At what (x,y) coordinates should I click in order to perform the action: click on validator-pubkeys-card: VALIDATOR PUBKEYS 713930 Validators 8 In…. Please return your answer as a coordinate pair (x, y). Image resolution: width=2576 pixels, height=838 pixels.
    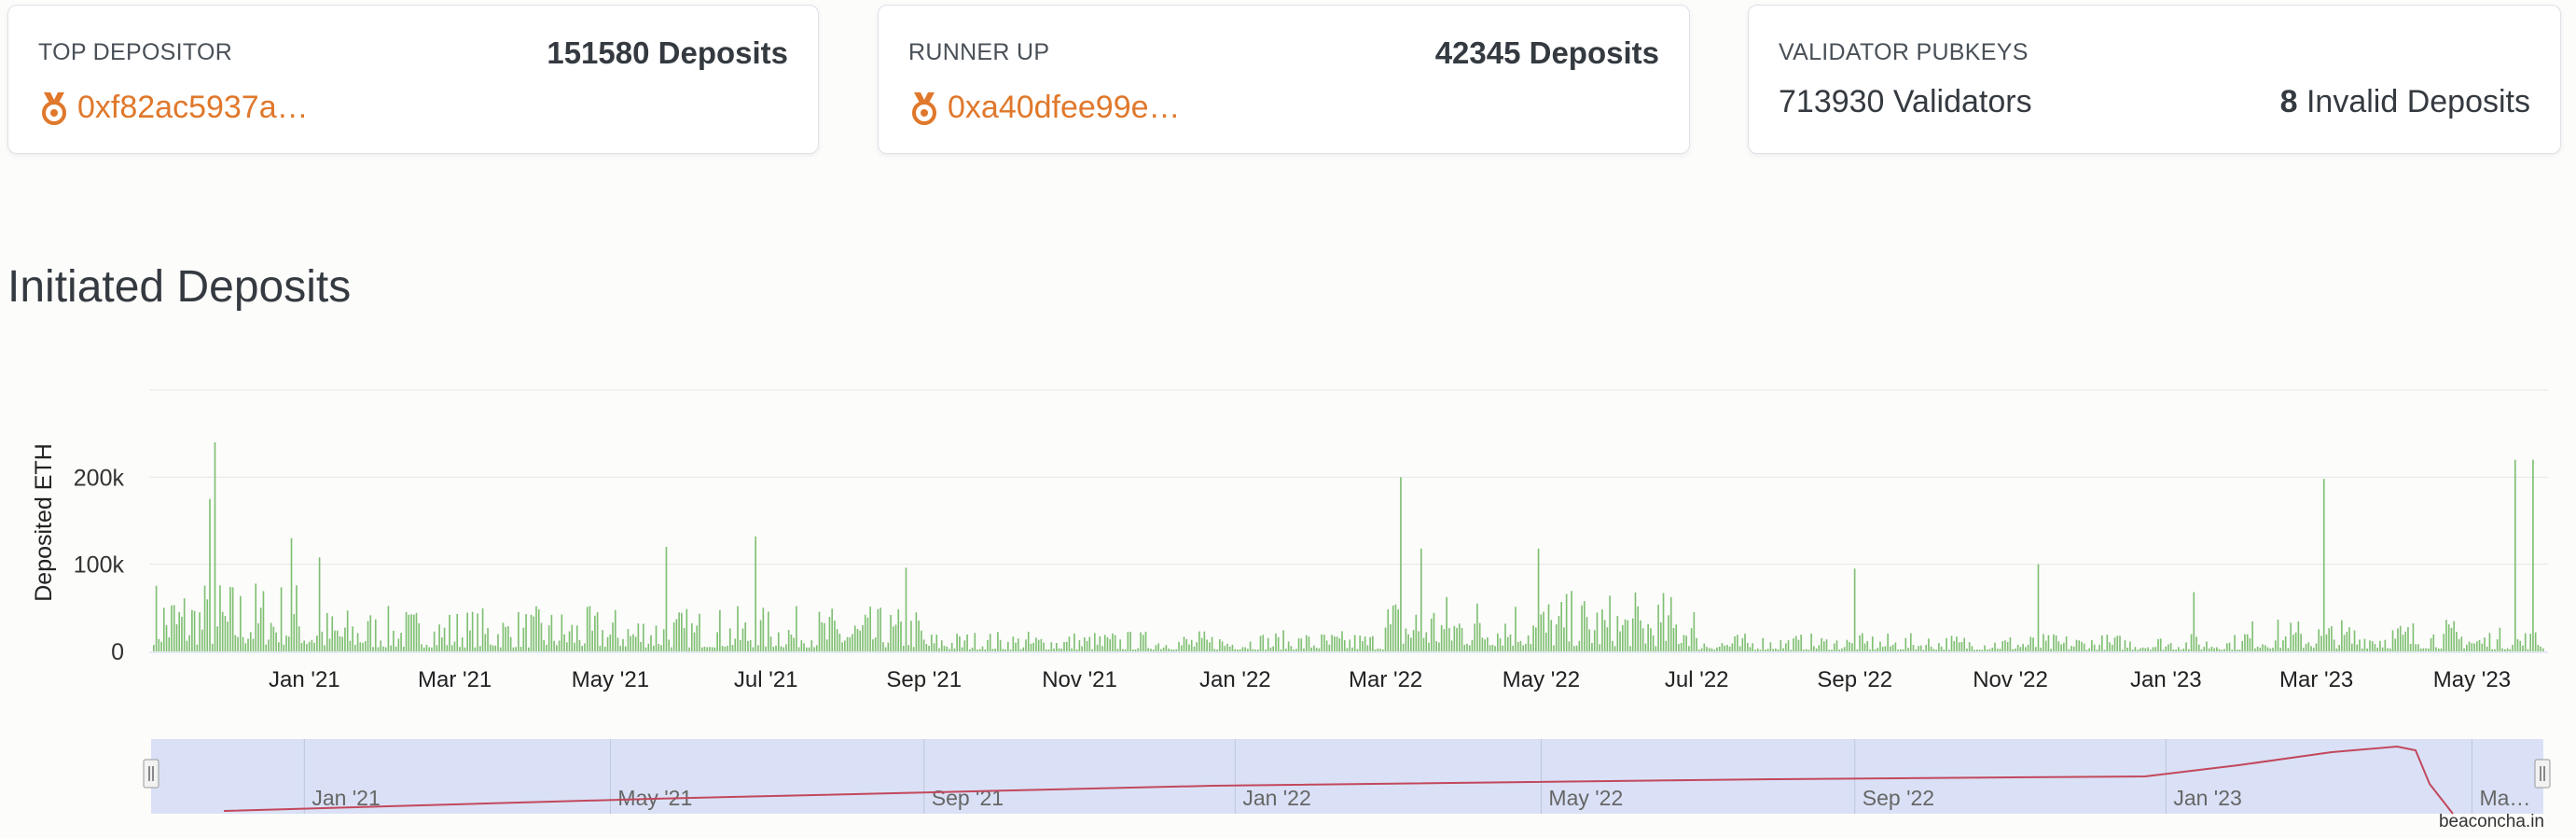
    Looking at the image, I should click on (2154, 79).